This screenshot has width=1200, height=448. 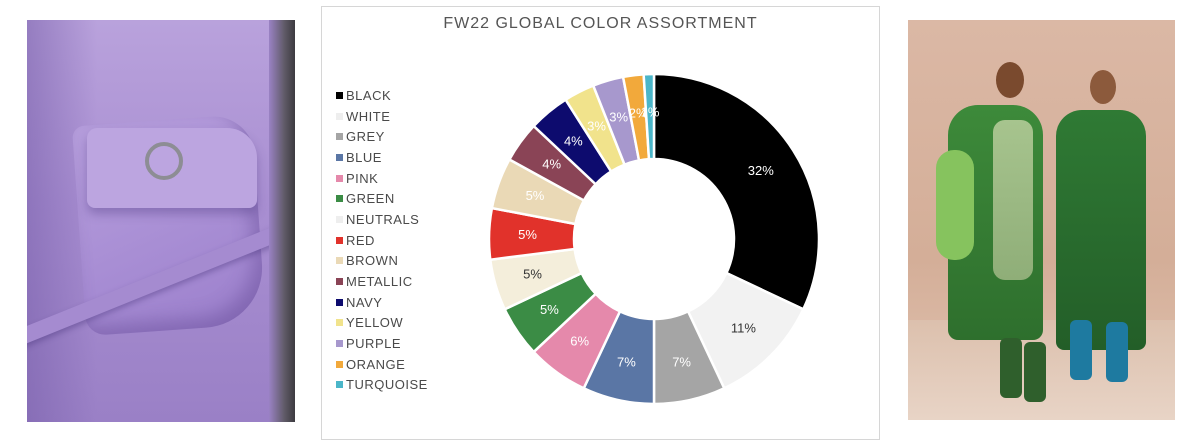 I want to click on legend-label: BLUE, so click(x=364, y=157).